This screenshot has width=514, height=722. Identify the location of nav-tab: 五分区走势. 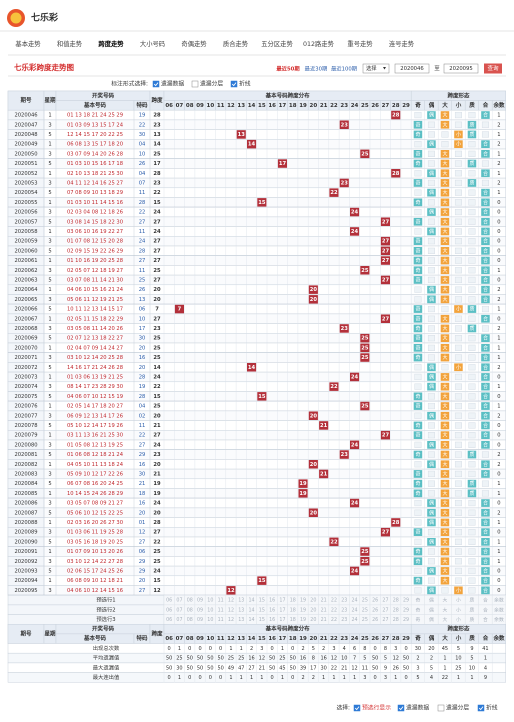
(277, 43).